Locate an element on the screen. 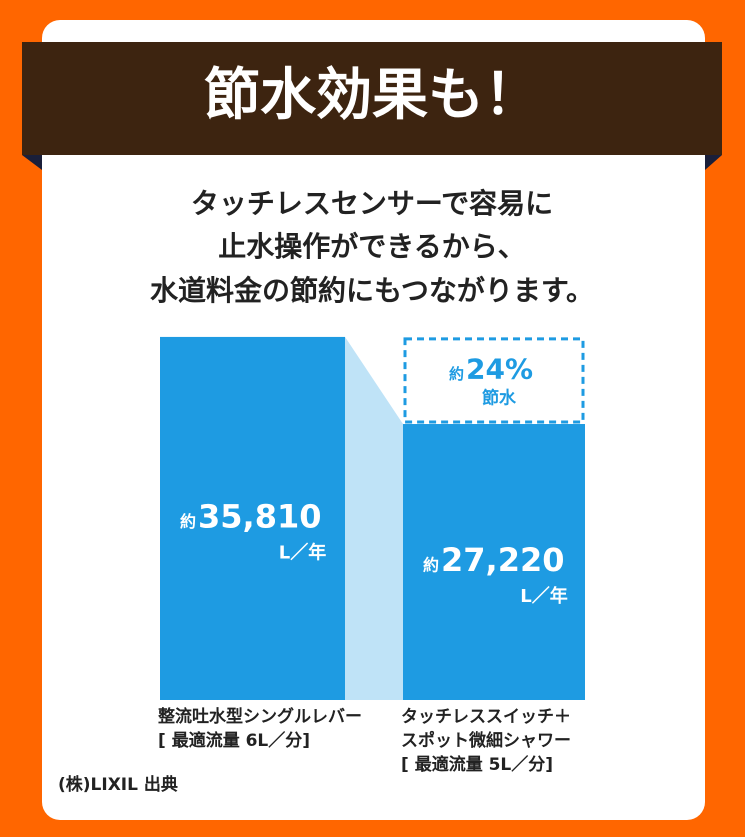  value-label: 35,810 is located at coordinates (259, 516).